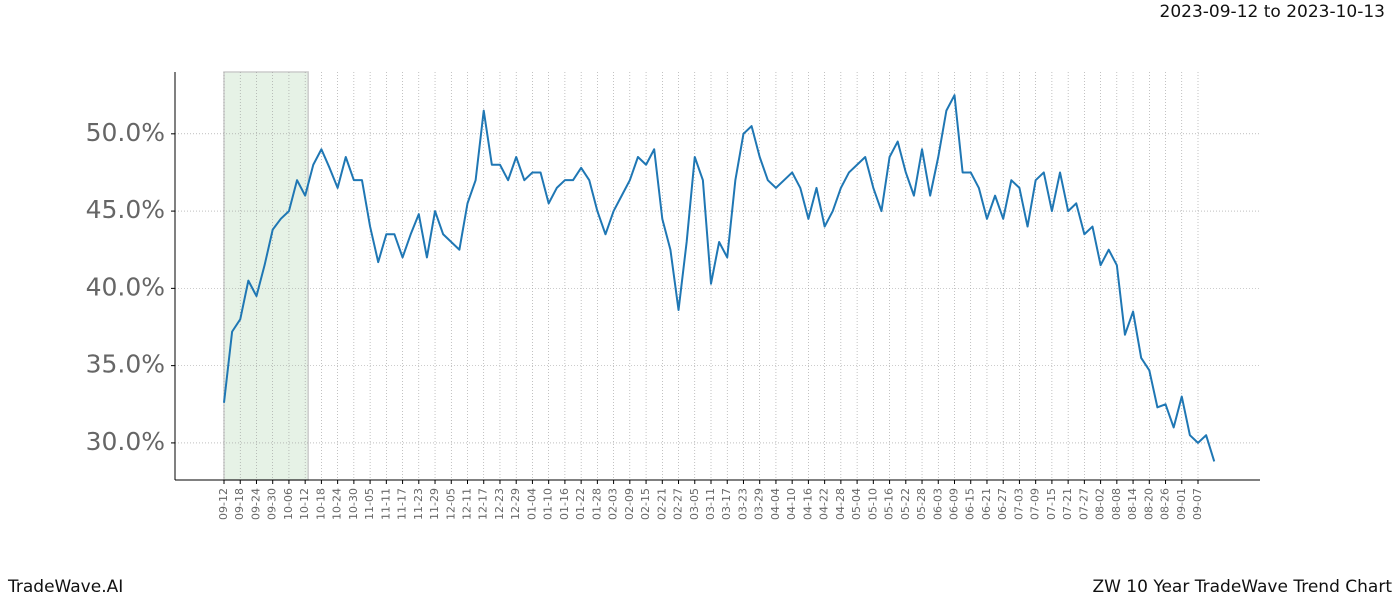  Describe the element at coordinates (1242, 587) in the screenshot. I see `footer-right: ZW 10 Year TradeWave Trend Chart` at that location.